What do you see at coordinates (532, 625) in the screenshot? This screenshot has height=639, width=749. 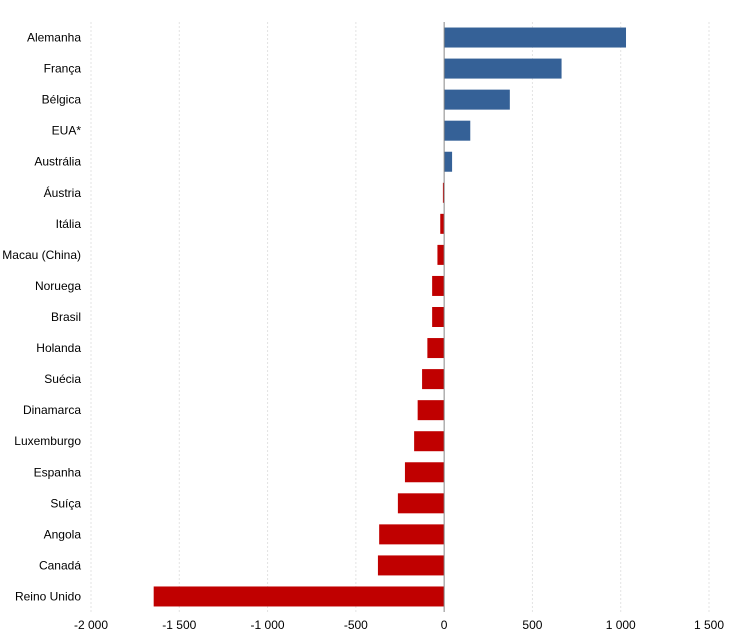 I see `x-tick-label: 500` at bounding box center [532, 625].